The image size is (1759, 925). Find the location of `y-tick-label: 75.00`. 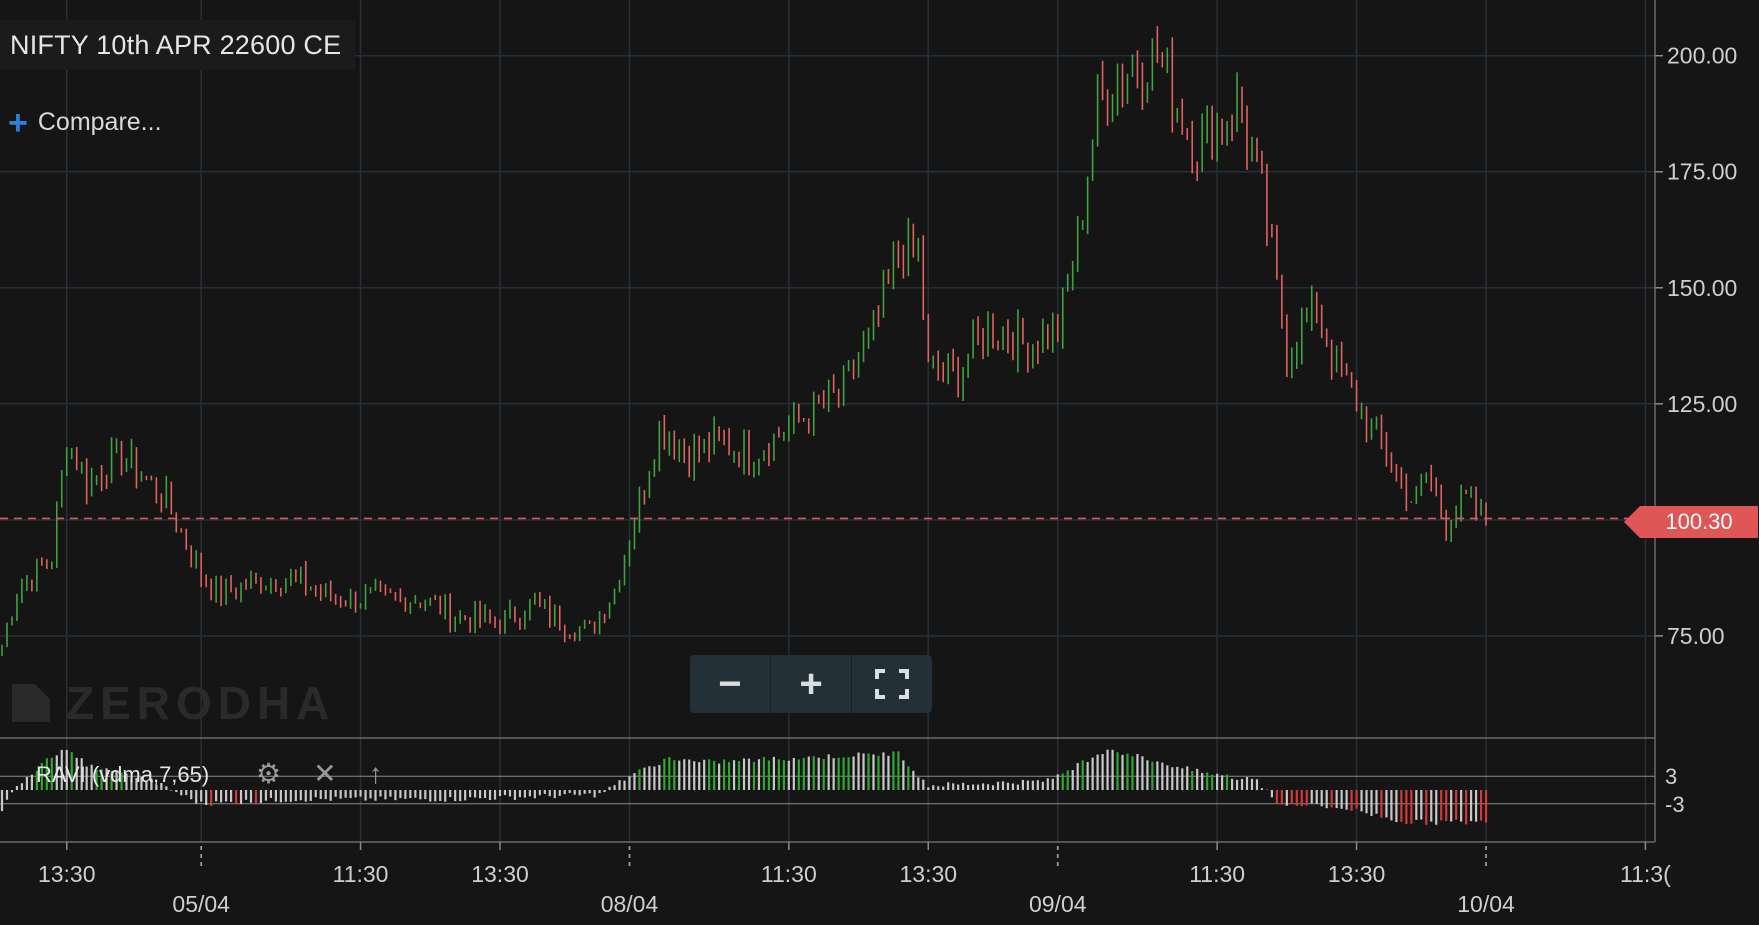

y-tick-label: 75.00 is located at coordinates (1696, 636).